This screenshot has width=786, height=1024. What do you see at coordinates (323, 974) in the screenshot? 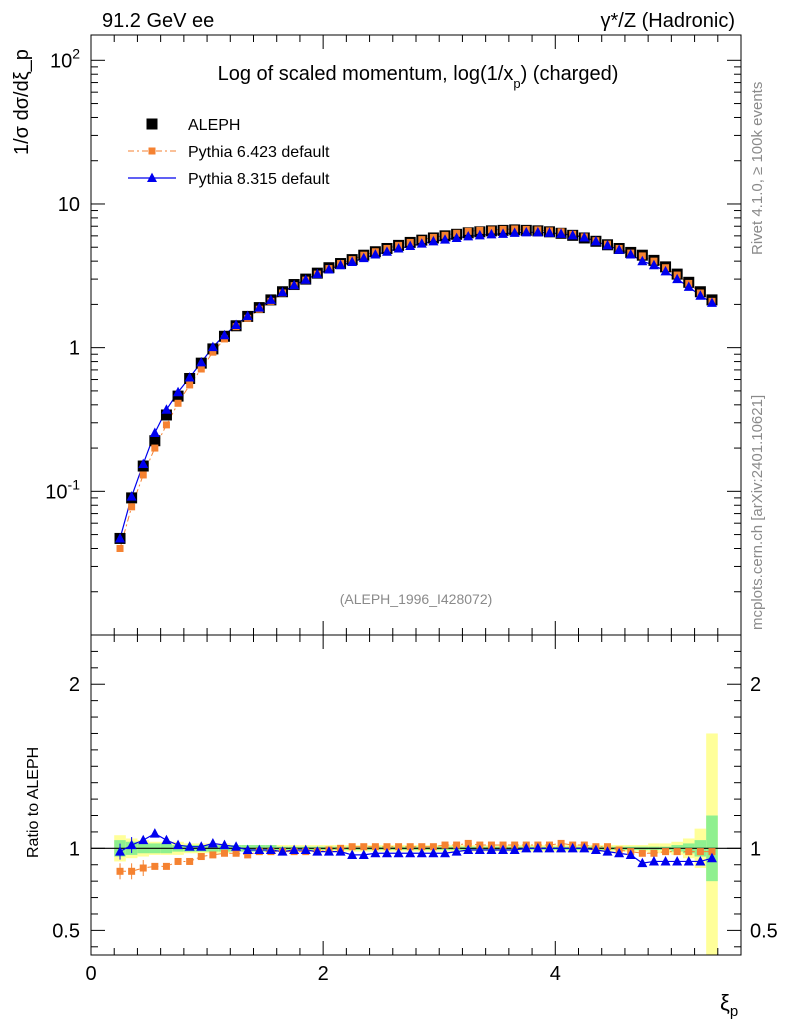
I see `x-tick-label: 2` at bounding box center [323, 974].